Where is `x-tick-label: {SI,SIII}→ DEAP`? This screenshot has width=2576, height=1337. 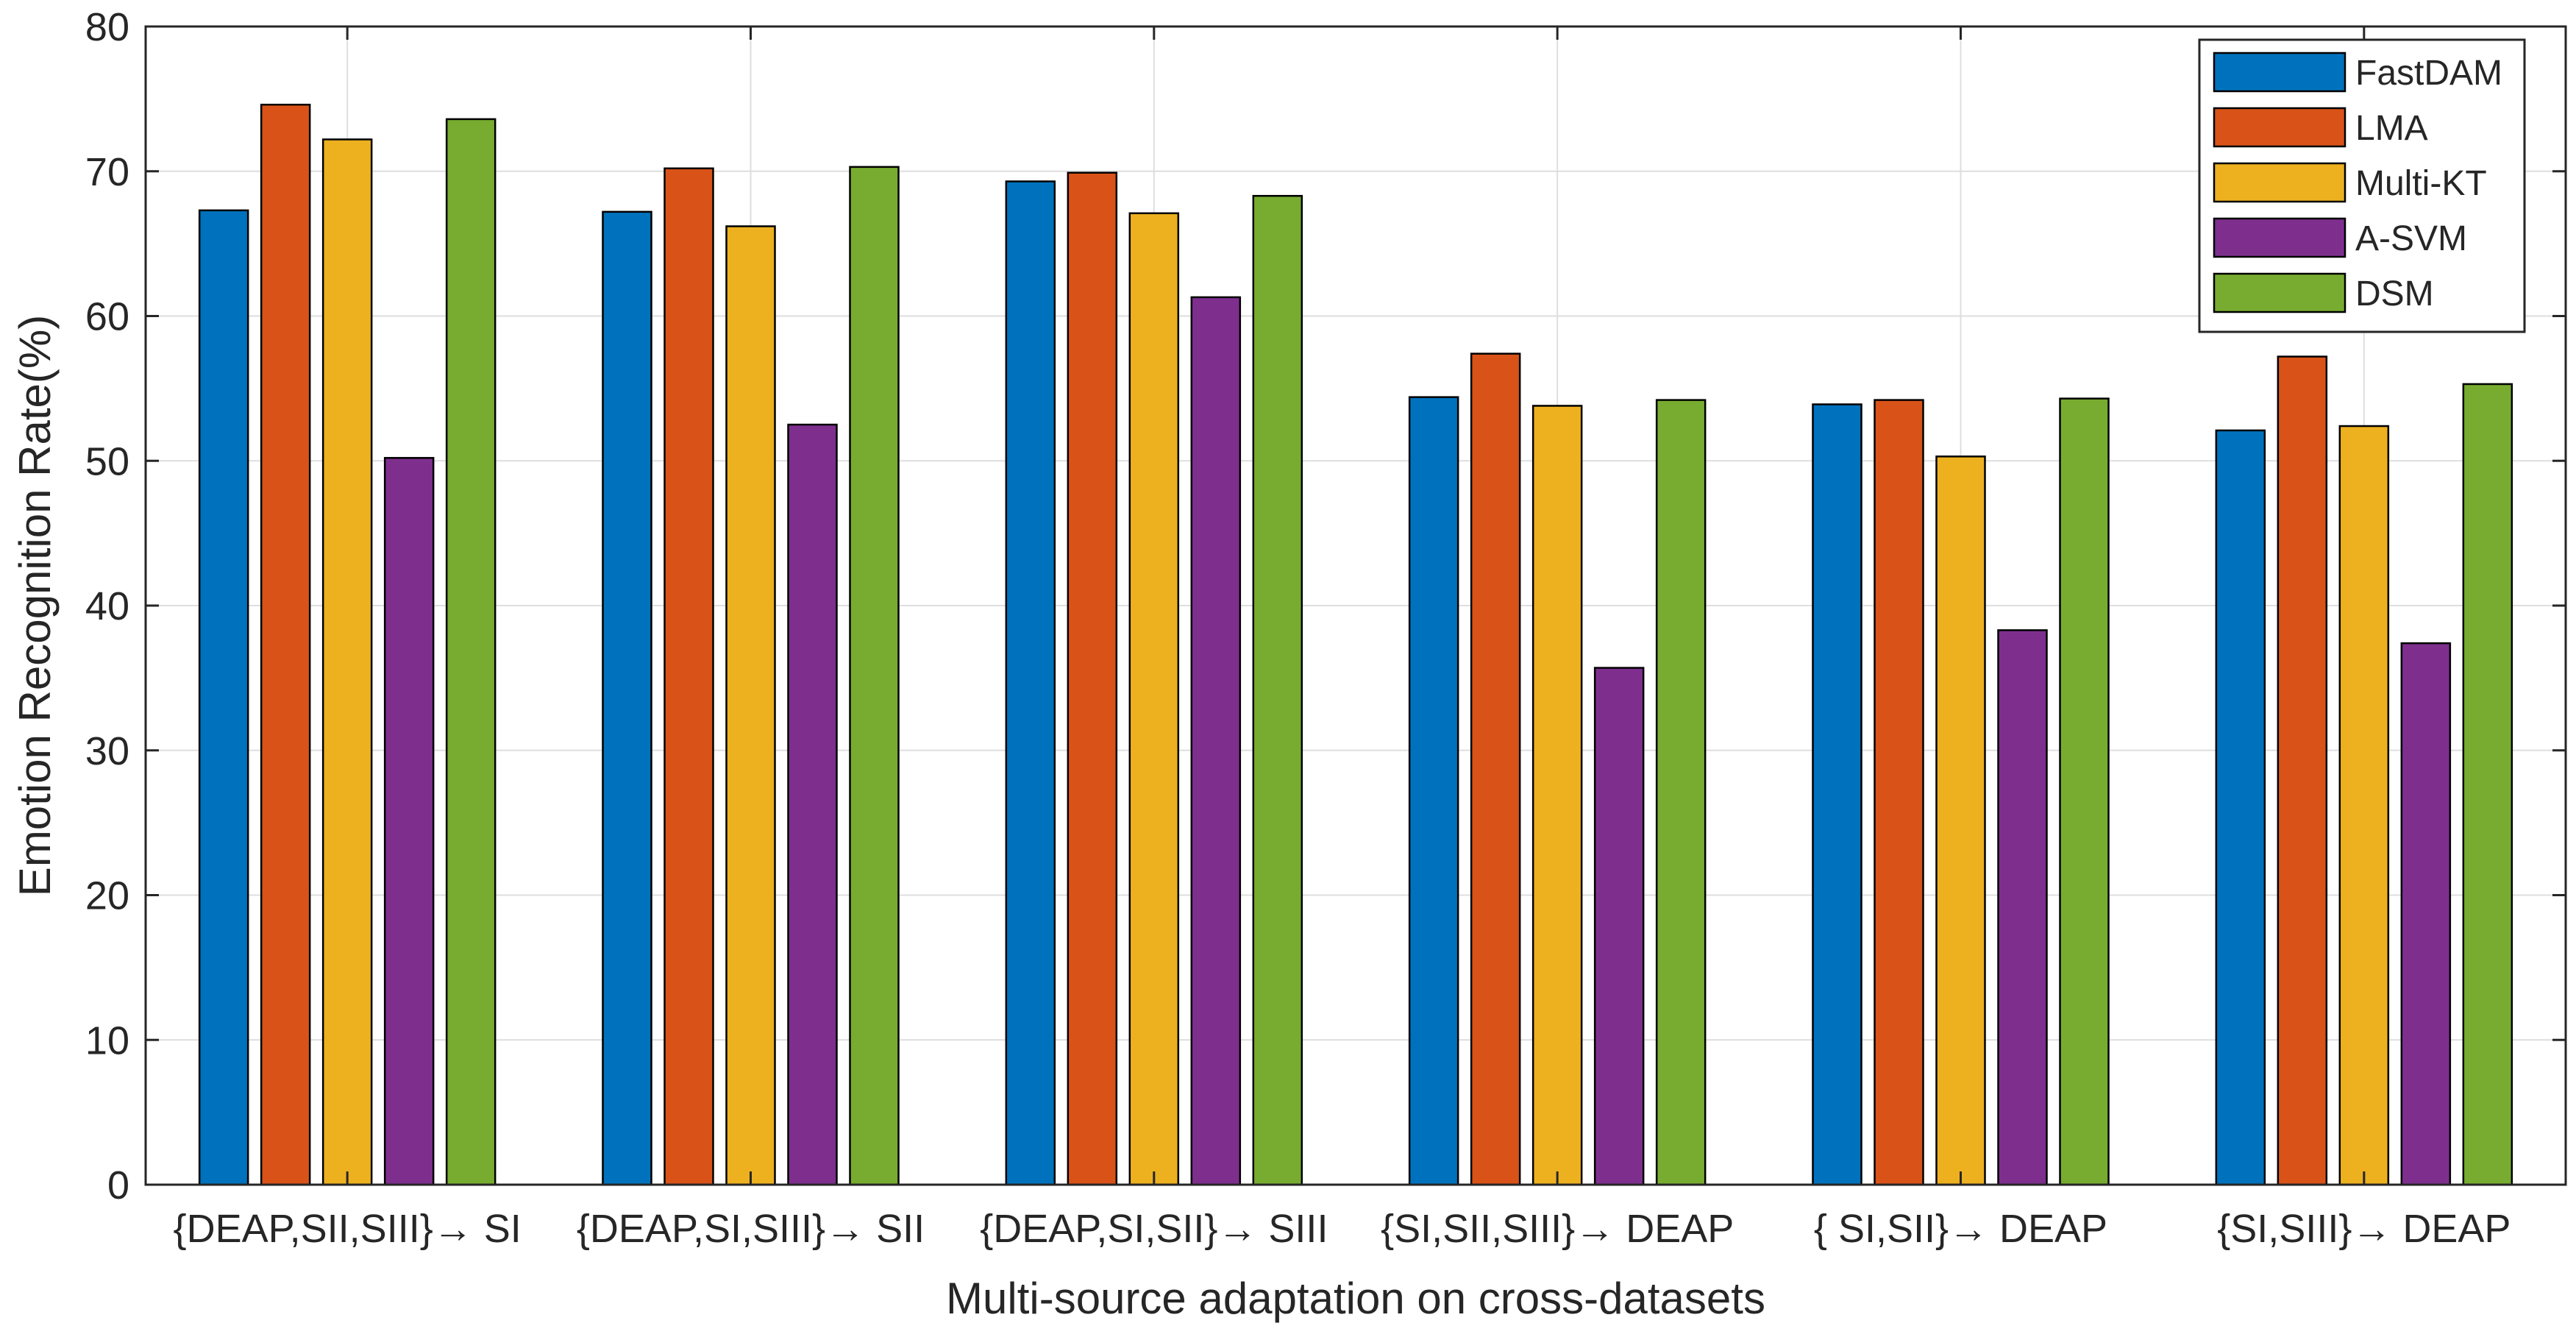
x-tick-label: {SI,SIII}→ DEAP is located at coordinates (2364, 1229).